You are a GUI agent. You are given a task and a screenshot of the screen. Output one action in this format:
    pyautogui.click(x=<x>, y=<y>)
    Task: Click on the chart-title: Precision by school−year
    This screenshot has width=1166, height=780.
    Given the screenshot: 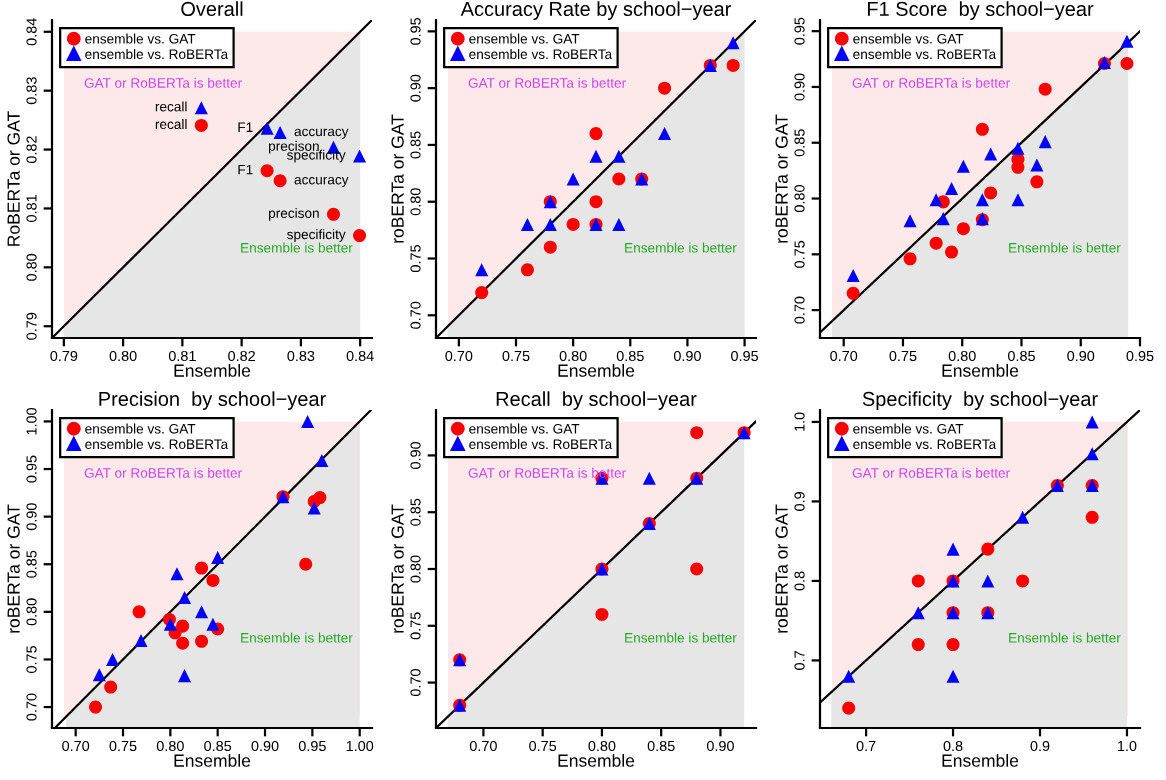 What is the action you would take?
    pyautogui.click(x=212, y=400)
    